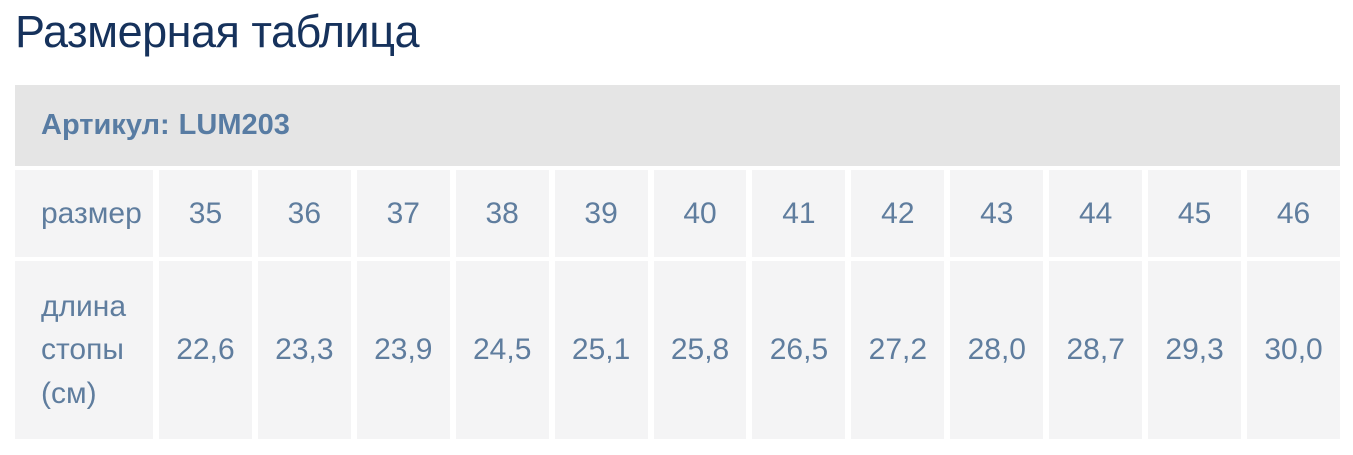 This screenshot has height=455, width=1353. What do you see at coordinates (217, 31) in the screenshot?
I see `page-title: Размерная таблица` at bounding box center [217, 31].